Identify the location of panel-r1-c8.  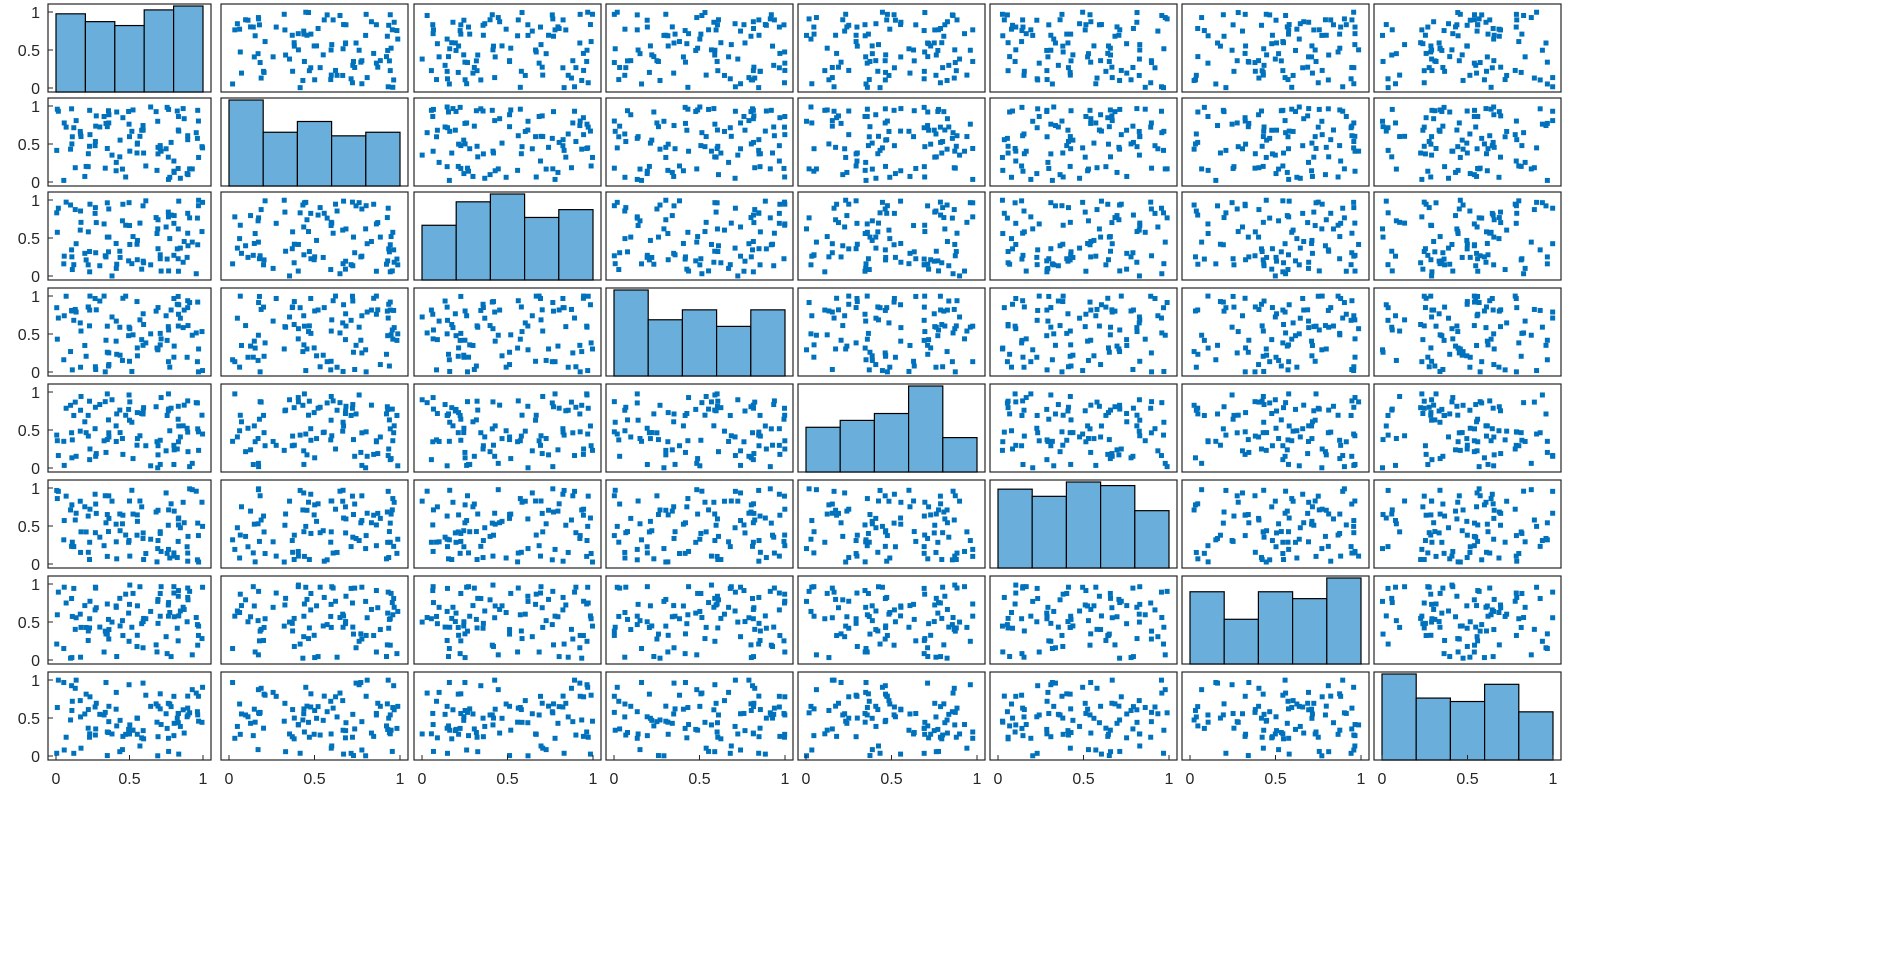
(1468, 50).